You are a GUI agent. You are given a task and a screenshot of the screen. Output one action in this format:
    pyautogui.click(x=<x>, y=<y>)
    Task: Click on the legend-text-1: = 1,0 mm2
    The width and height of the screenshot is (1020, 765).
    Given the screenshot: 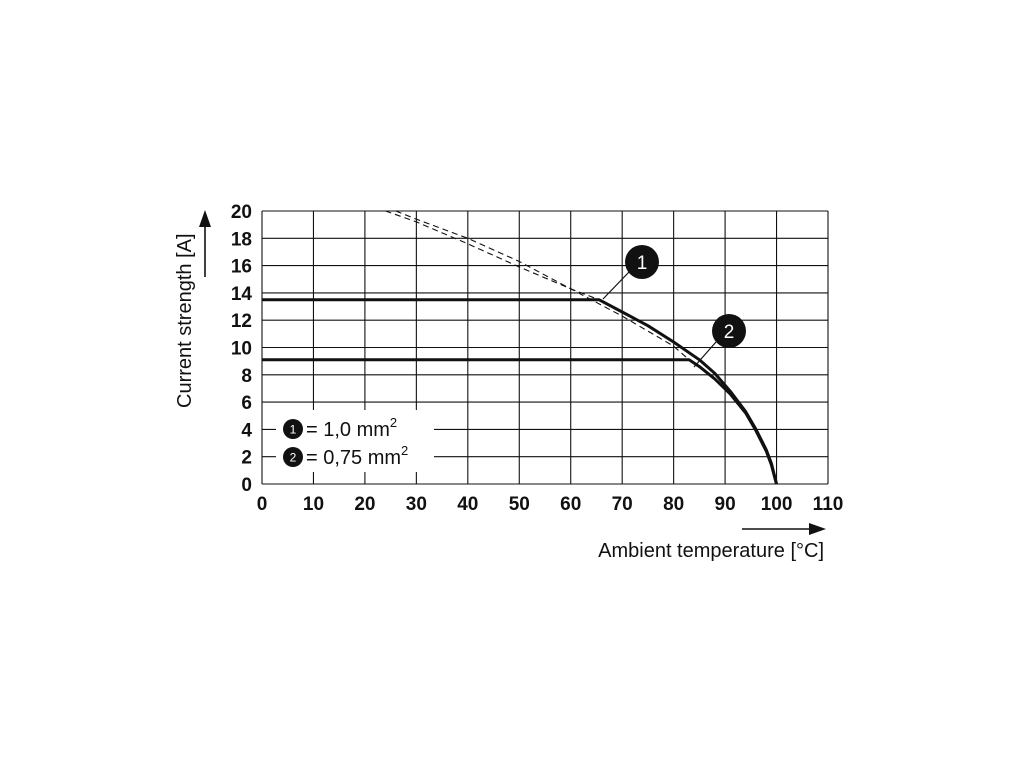 What is the action you would take?
    pyautogui.click(x=351, y=428)
    